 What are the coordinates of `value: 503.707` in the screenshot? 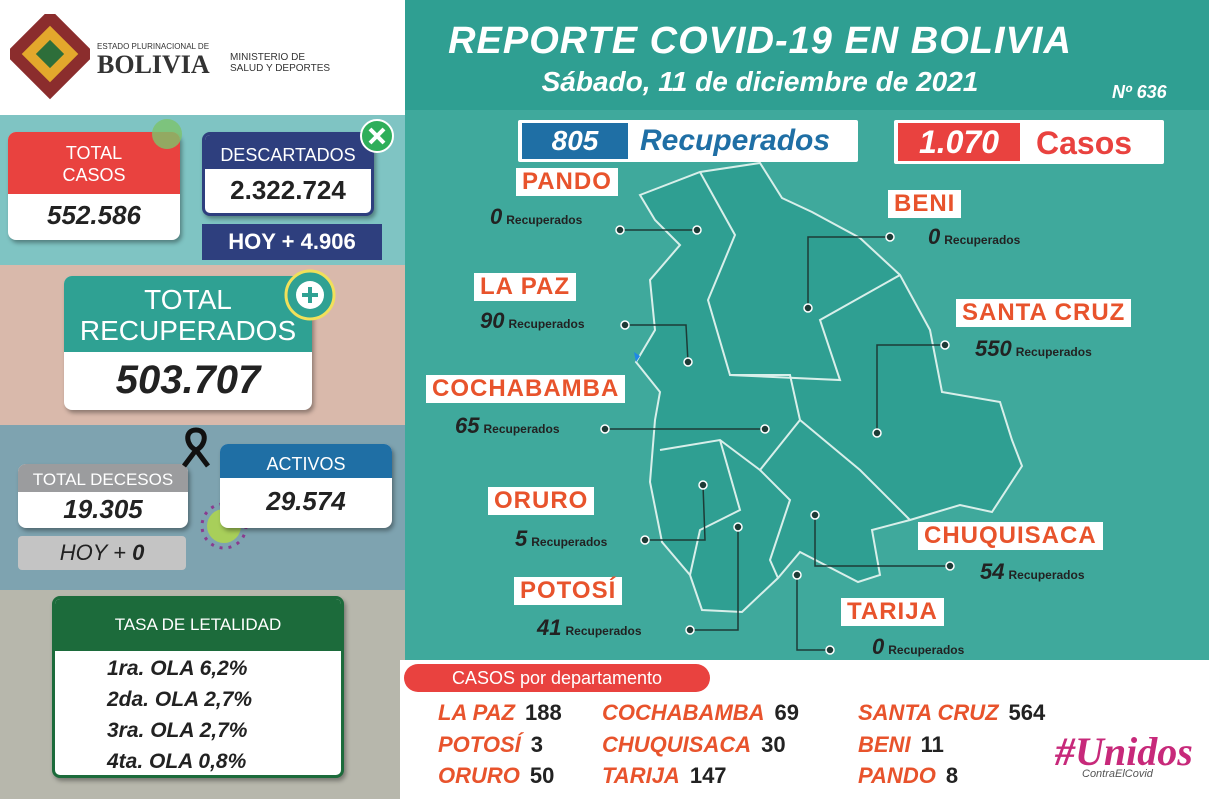 It's located at (188, 380).